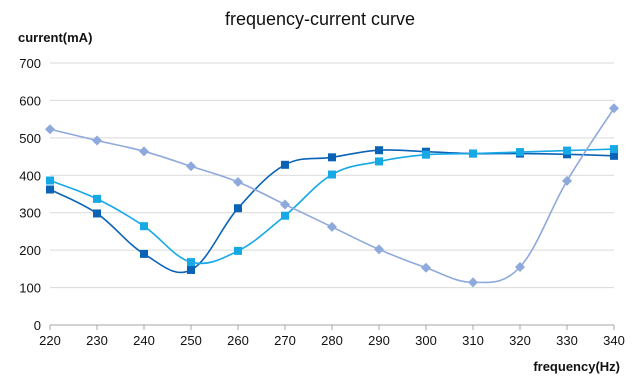  What do you see at coordinates (567, 340) in the screenshot?
I see `x-tick-label: 330` at bounding box center [567, 340].